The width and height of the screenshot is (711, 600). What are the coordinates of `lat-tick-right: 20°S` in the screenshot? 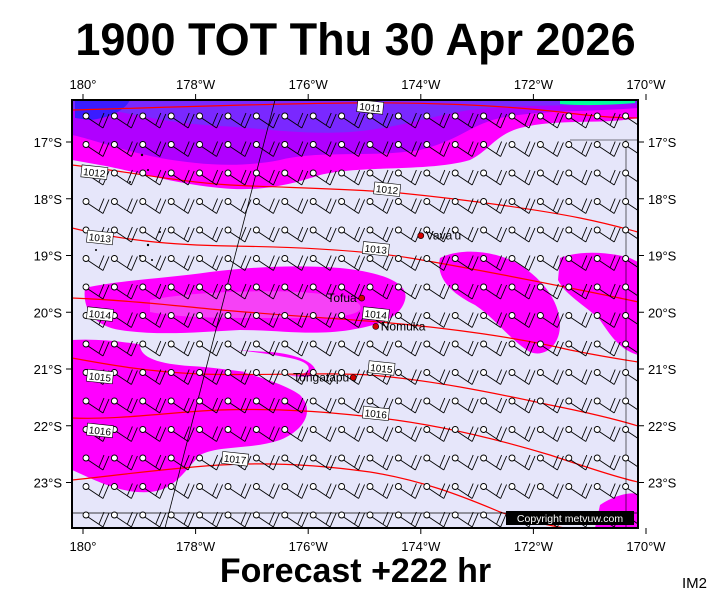 It's located at (662, 312).